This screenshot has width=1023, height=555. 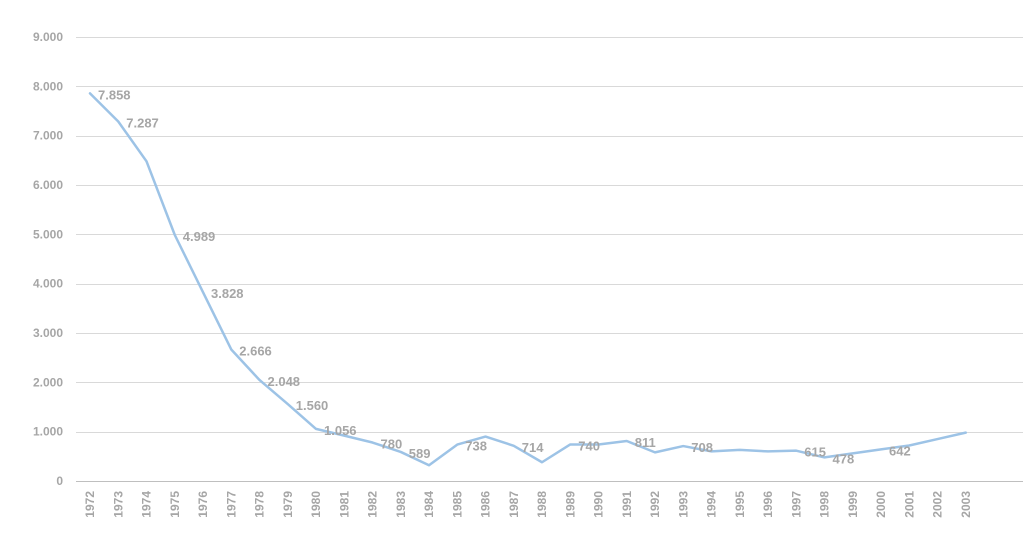 I want to click on x-tick-label: 2001, so click(x=909, y=504).